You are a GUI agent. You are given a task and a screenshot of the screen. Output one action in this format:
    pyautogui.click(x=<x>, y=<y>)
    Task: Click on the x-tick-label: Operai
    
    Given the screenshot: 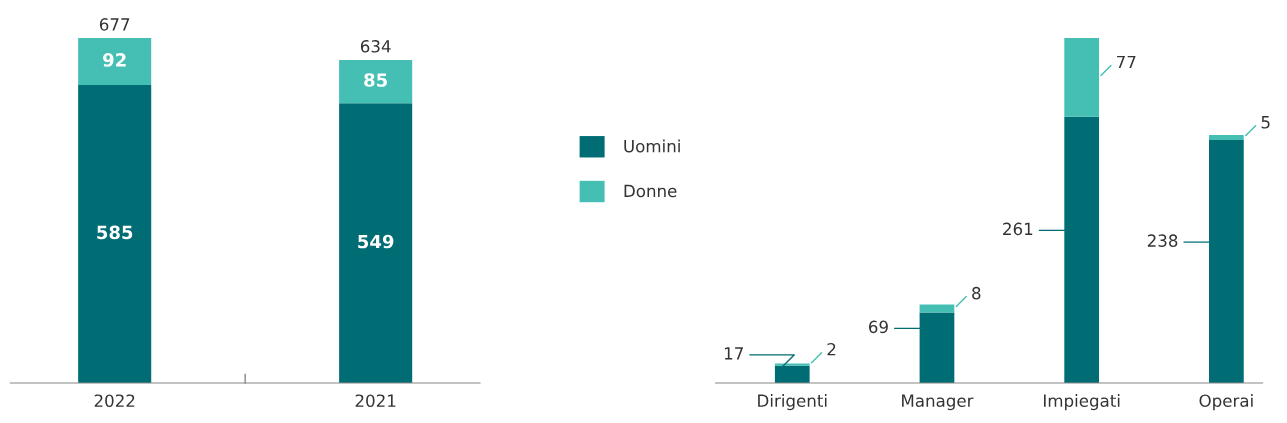 What is the action you would take?
    pyautogui.click(x=1226, y=402)
    